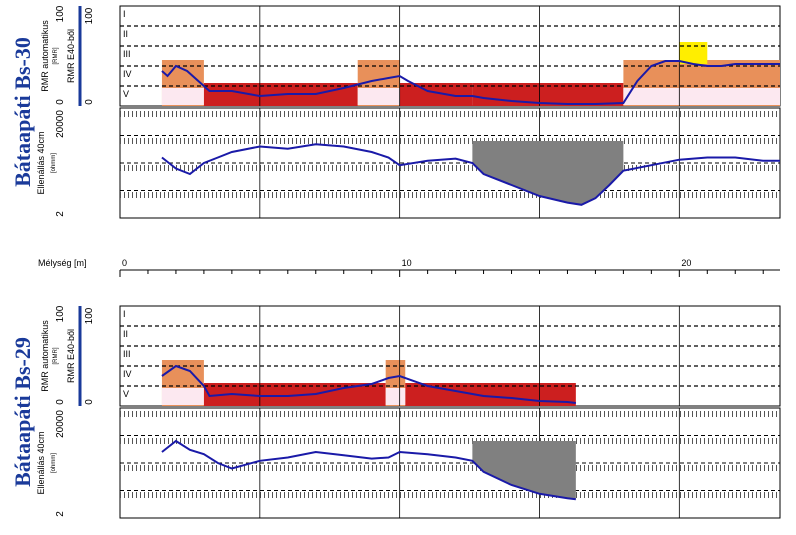 This screenshot has height=535, width=796. Describe the element at coordinates (22, 112) in the screenshot. I see `log-title: Bátaapáti Bs-30` at that location.